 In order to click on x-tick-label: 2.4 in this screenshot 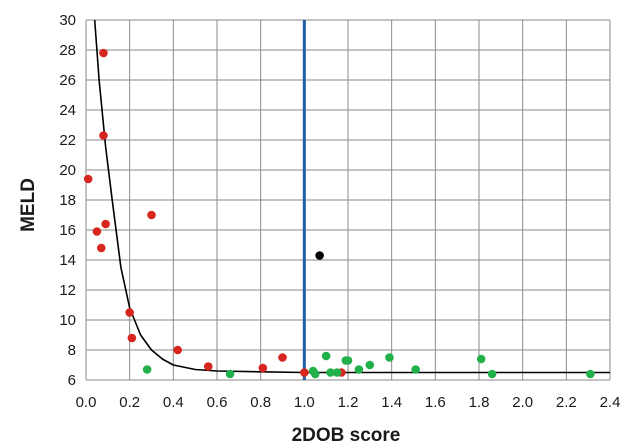, I will do `click(610, 402)`.